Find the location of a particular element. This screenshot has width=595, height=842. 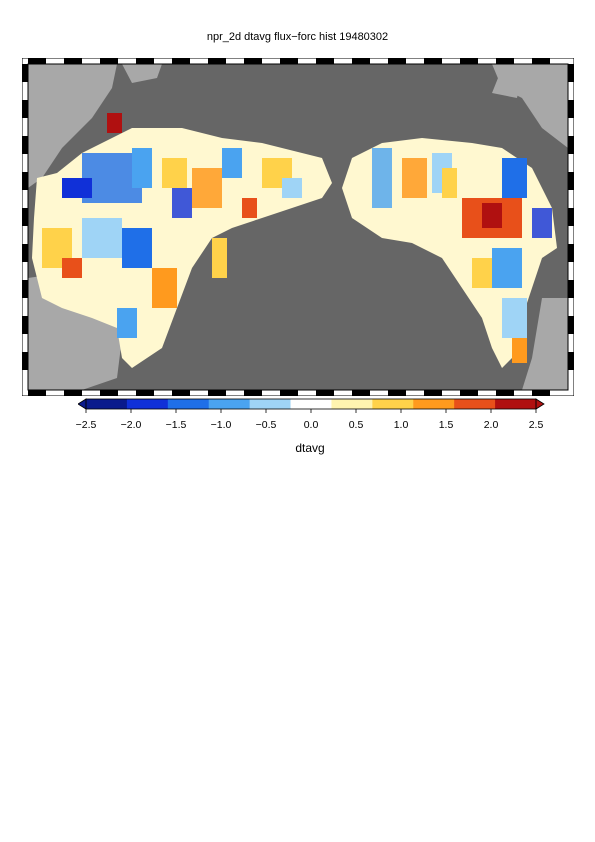

colorbar is located at coordinates (311, 405).